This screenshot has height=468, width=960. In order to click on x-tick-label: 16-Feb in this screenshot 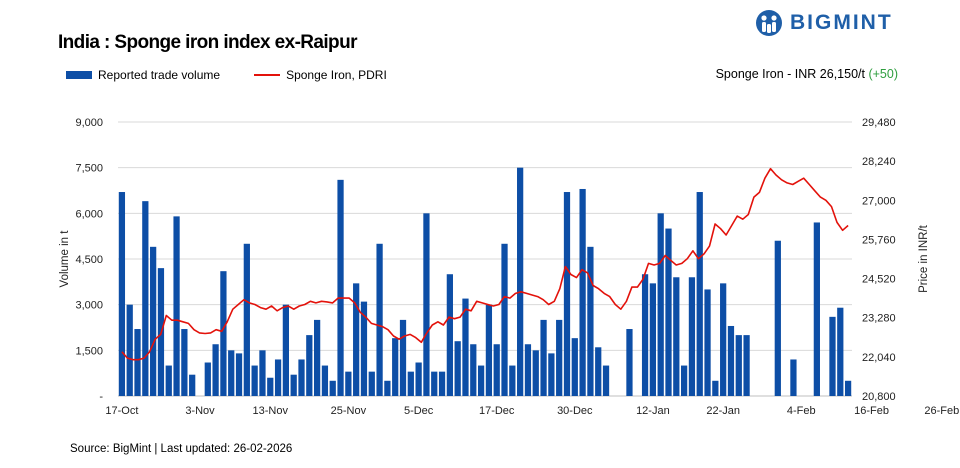, I will do `click(871, 411)`.